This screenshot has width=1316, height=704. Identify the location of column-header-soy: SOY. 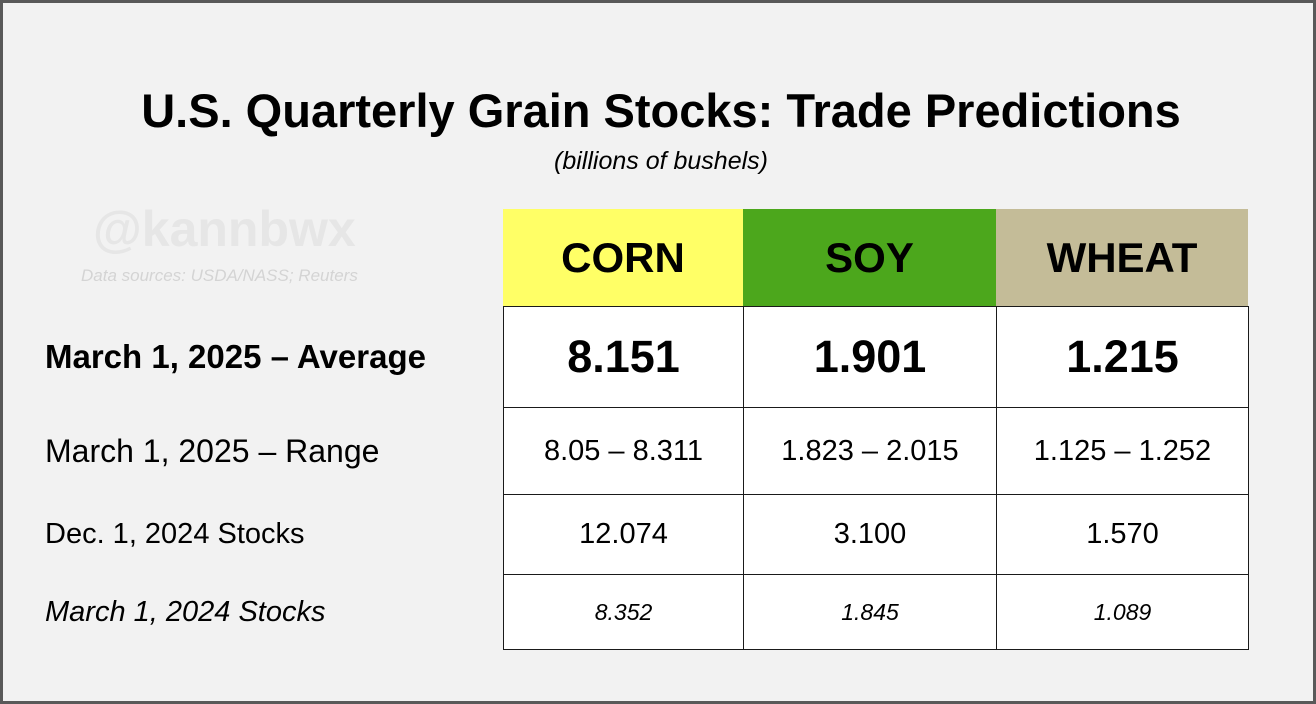
(869, 257).